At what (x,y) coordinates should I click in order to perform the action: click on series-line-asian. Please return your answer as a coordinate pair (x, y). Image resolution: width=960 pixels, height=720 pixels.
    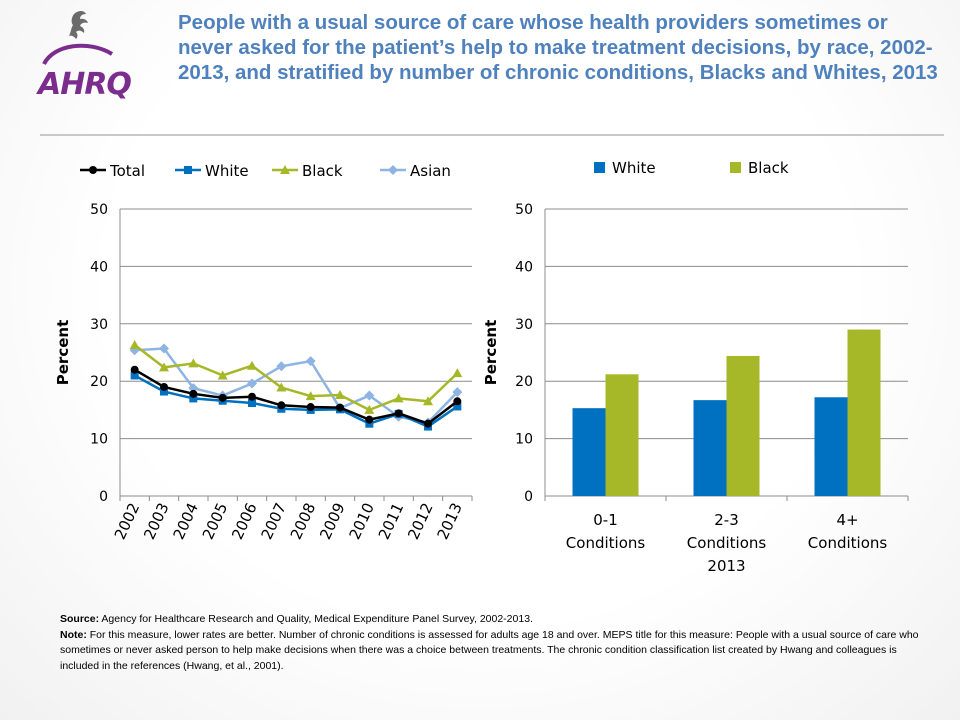
    Looking at the image, I should click on (296, 385).